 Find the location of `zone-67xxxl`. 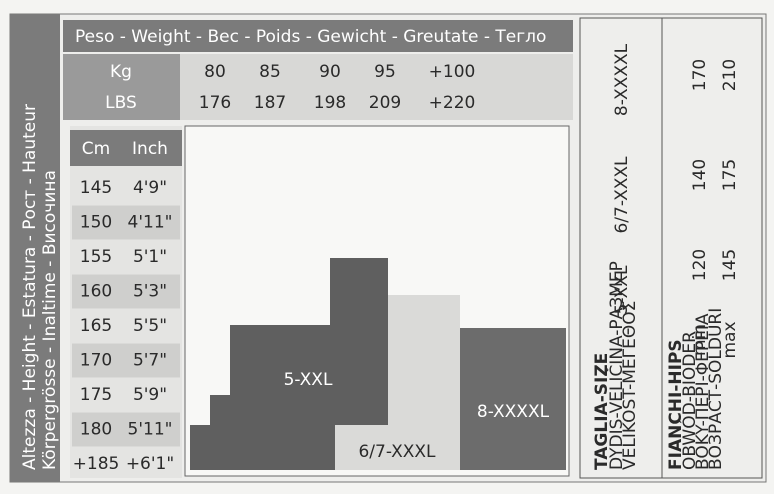

zone-67xxxl is located at coordinates (397, 382).